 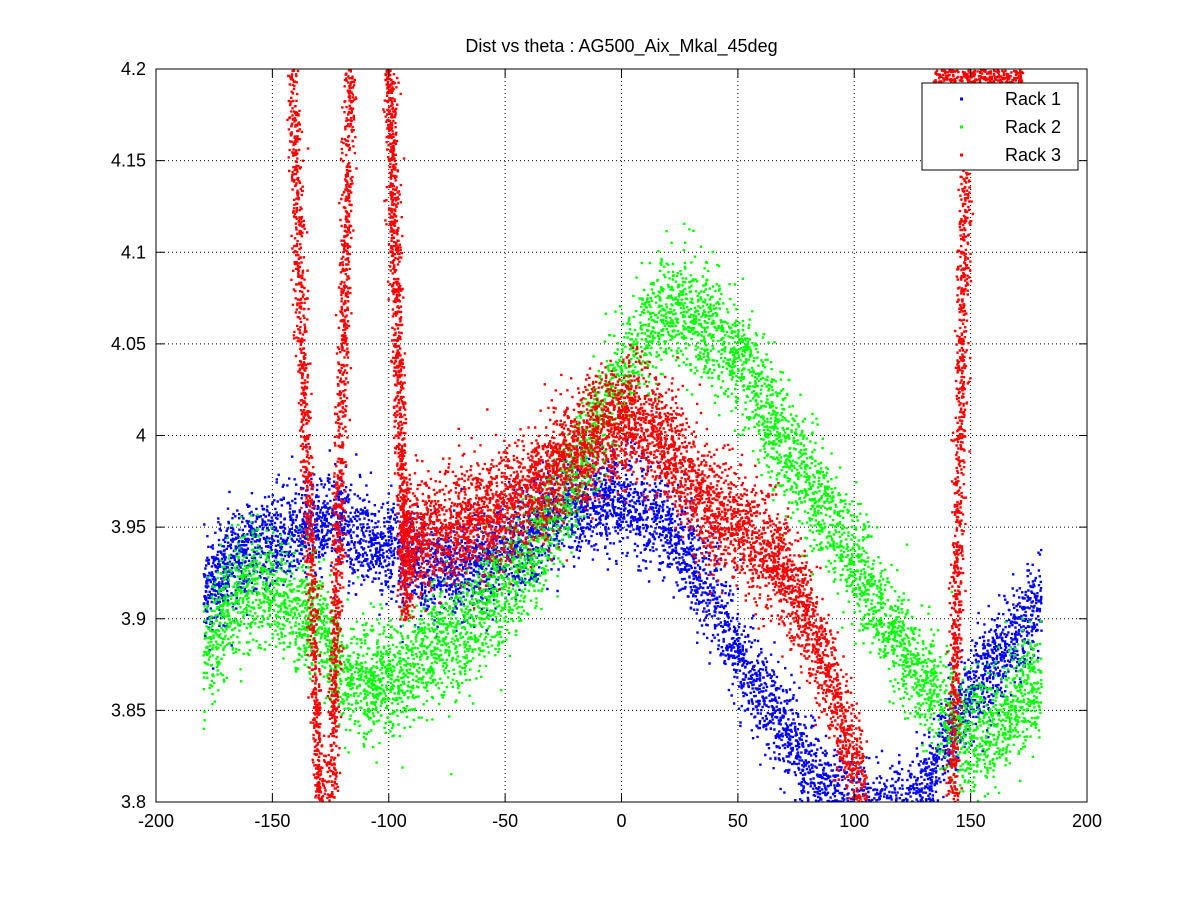 I want to click on x-tick-label: -200, so click(x=156, y=821).